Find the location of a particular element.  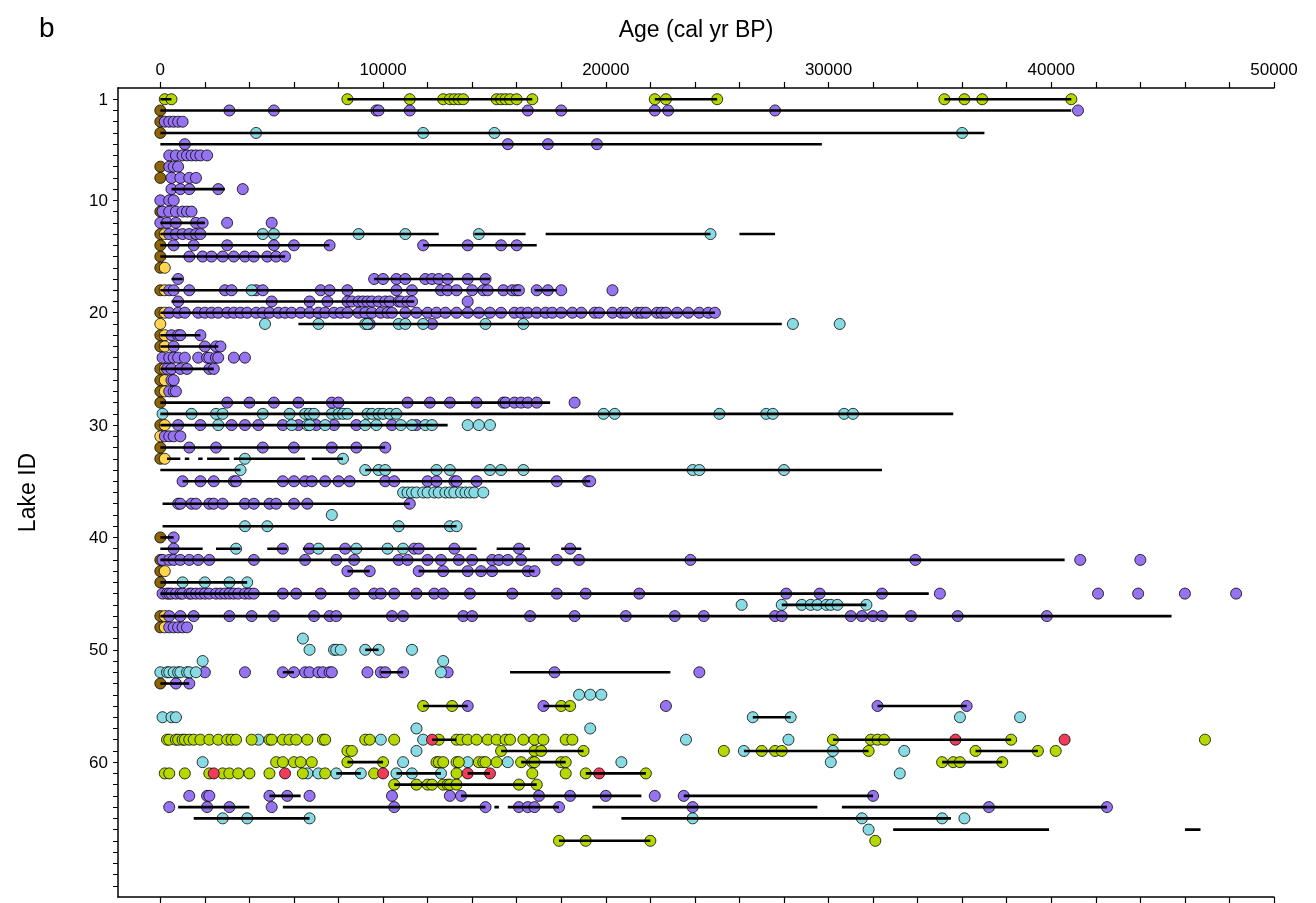

y-tick-label: 1 is located at coordinates (103, 99).